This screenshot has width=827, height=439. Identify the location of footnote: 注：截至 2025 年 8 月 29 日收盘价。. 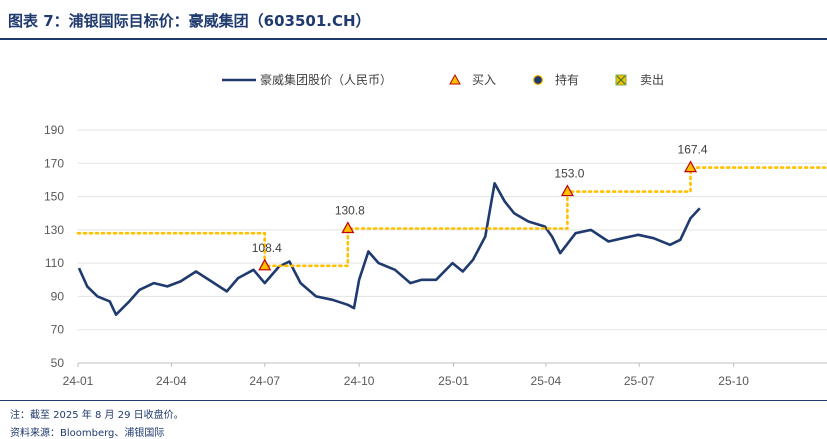
(97, 415).